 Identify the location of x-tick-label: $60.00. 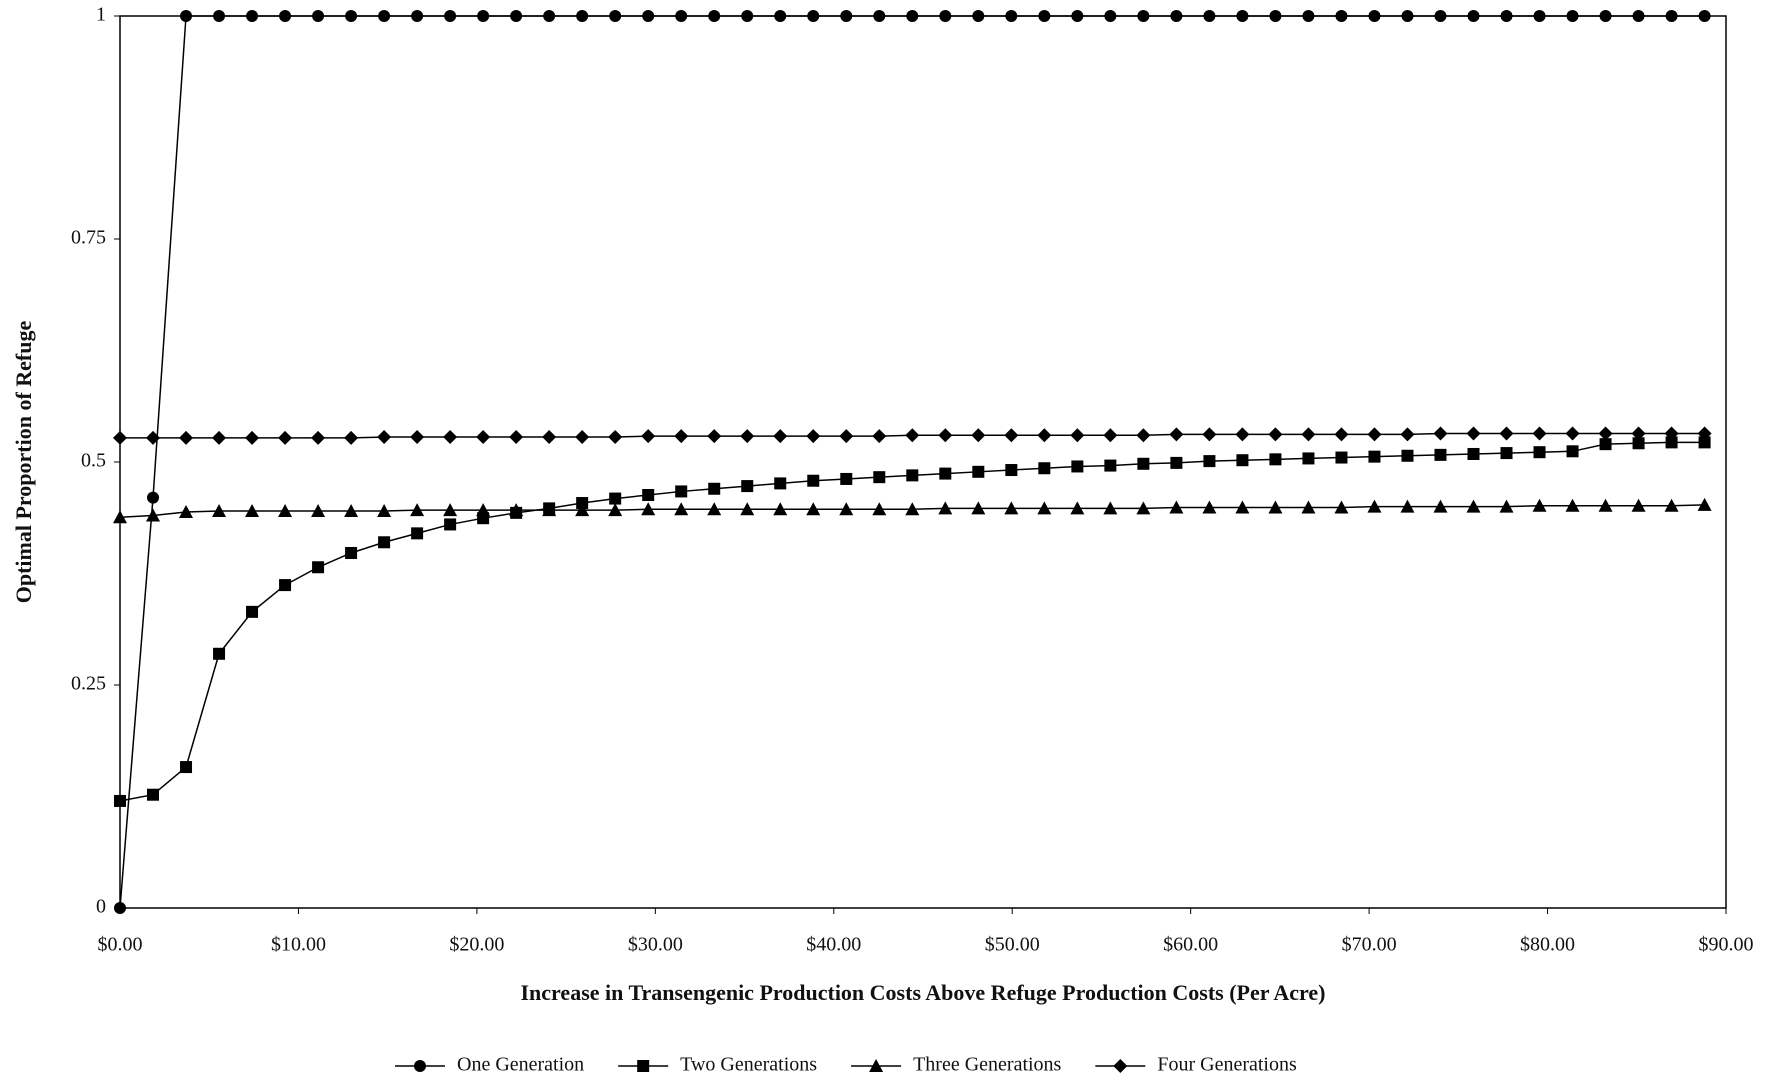
(1190, 945).